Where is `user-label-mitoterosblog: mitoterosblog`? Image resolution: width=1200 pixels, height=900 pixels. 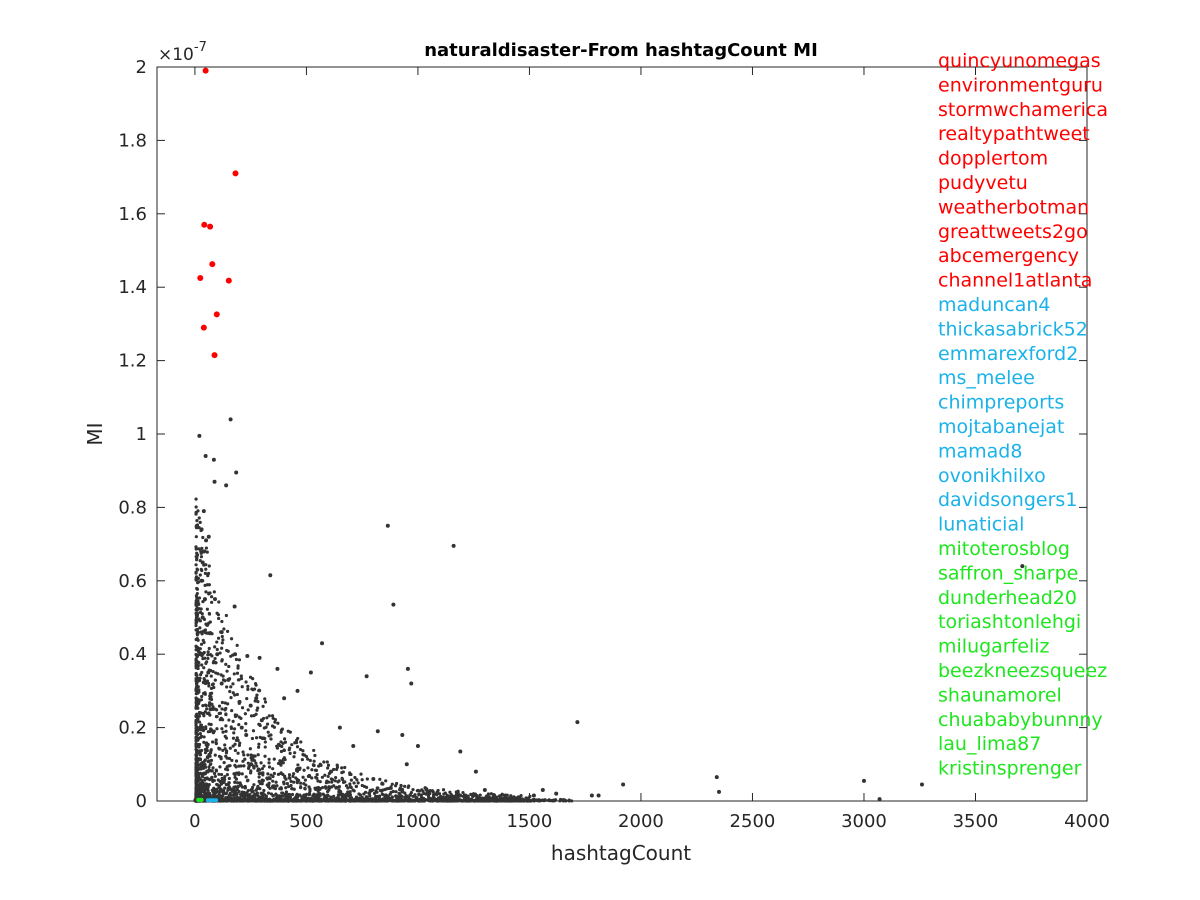 user-label-mitoterosblog: mitoterosblog is located at coordinates (1004, 549).